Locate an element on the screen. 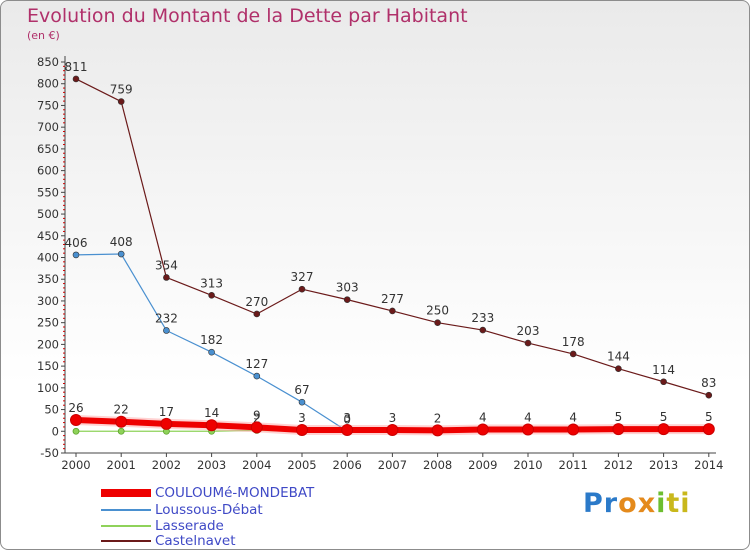 The image size is (750, 550). x-tick-label: 2012 is located at coordinates (618, 465).